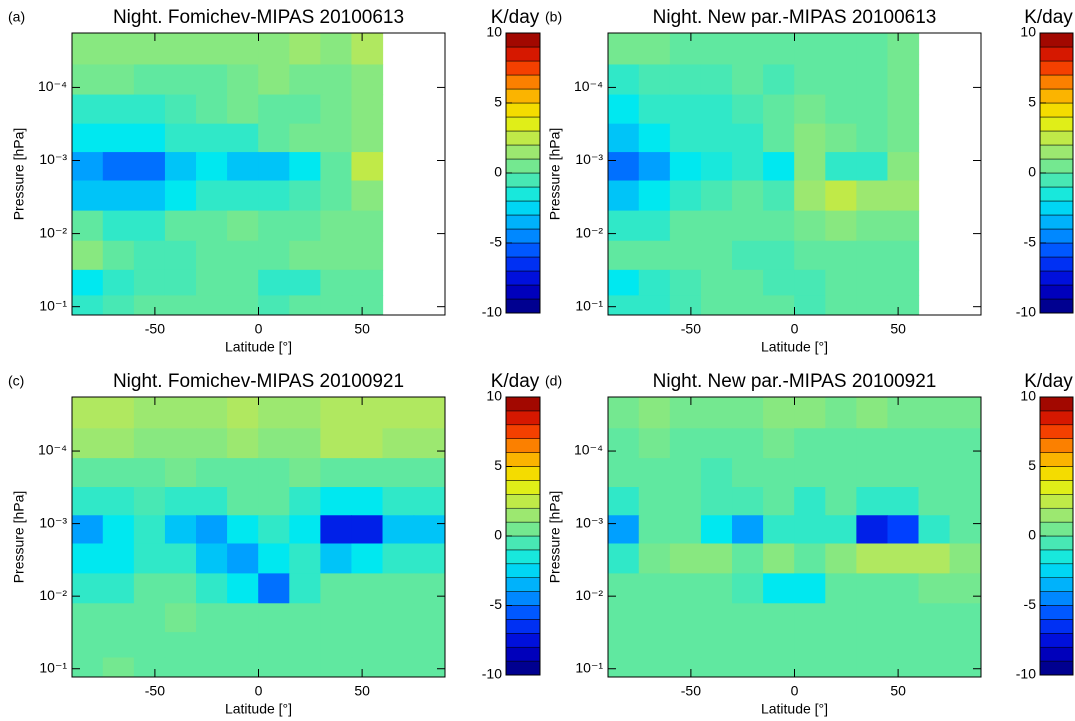 The width and height of the screenshot is (1075, 721). Describe the element at coordinates (258, 347) in the screenshot. I see `x-axis-label: Latitude [°]` at that location.